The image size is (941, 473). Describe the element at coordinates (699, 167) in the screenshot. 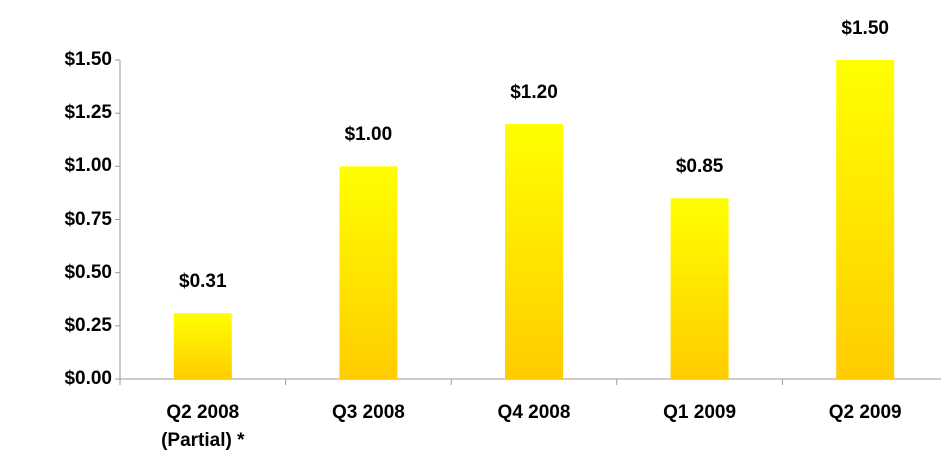

I see `value-label: $0.85` at that location.